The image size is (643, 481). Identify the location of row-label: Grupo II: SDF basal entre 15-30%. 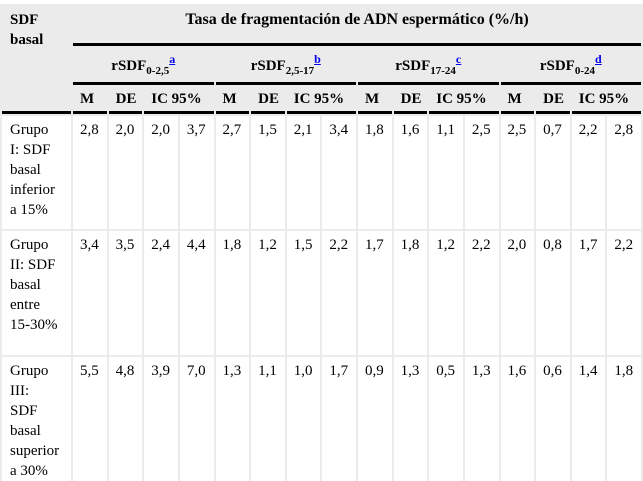
(36, 293).